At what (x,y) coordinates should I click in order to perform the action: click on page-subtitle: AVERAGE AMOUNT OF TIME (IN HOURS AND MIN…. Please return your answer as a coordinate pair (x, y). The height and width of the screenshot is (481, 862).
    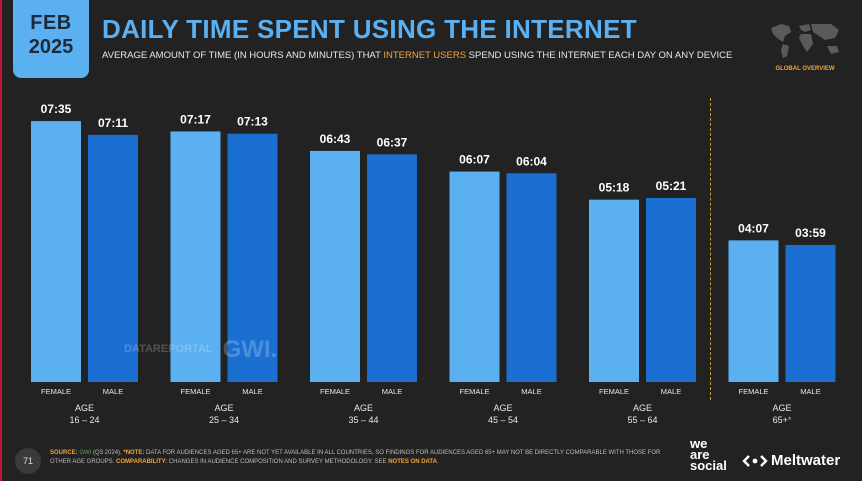
    Looking at the image, I should click on (417, 55).